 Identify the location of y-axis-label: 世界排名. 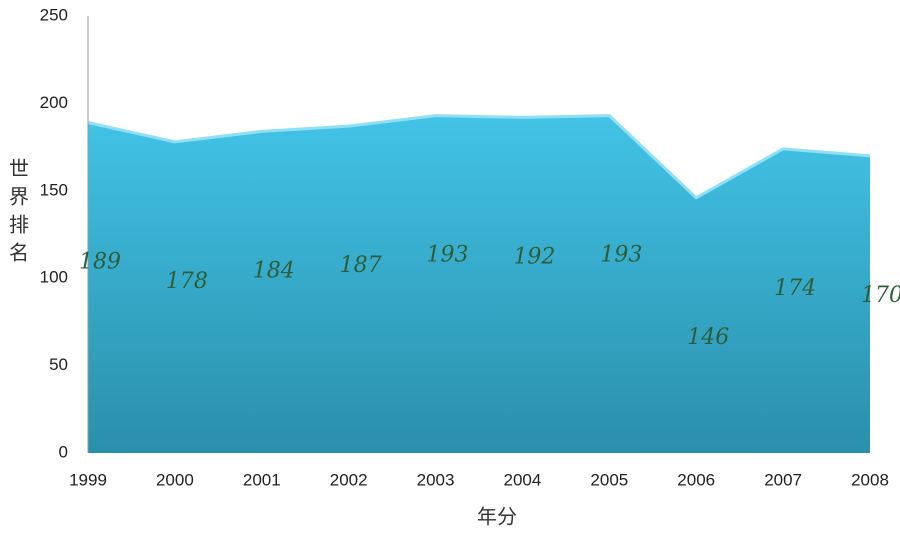
(18, 214).